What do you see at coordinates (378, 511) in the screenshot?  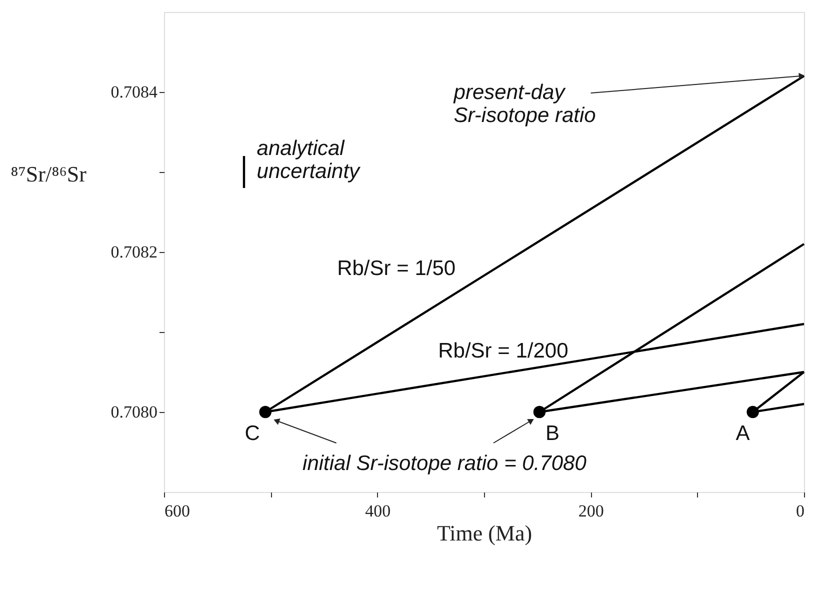 I see `x-tick-label: 400` at bounding box center [378, 511].